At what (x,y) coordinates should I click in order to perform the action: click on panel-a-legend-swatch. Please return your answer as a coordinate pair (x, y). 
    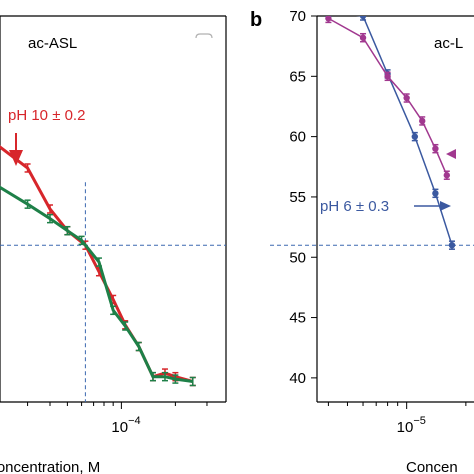
    Looking at the image, I should click on (204, 36).